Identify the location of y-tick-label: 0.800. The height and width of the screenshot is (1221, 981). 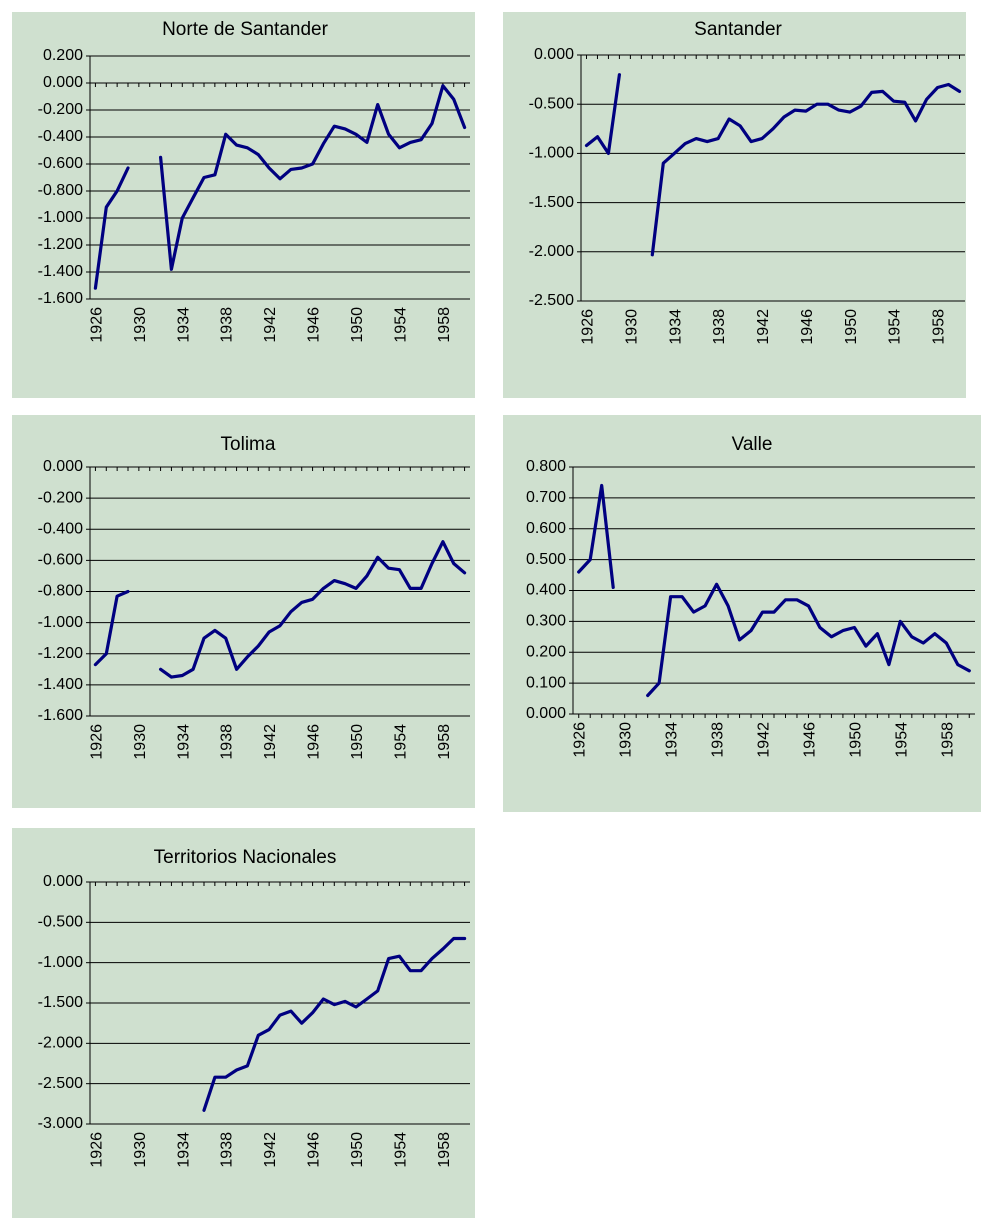
(546, 466).